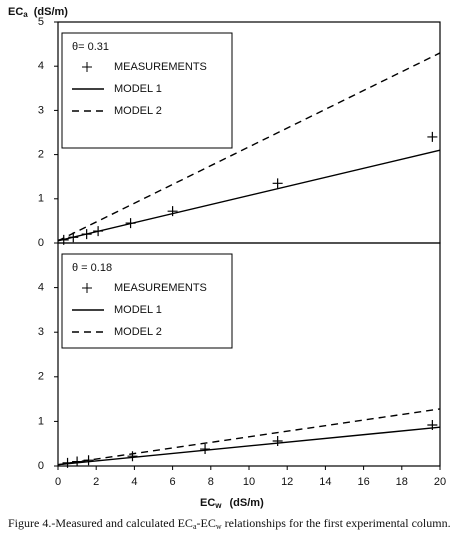  I want to click on x-tick-label: 10, so click(249, 482).